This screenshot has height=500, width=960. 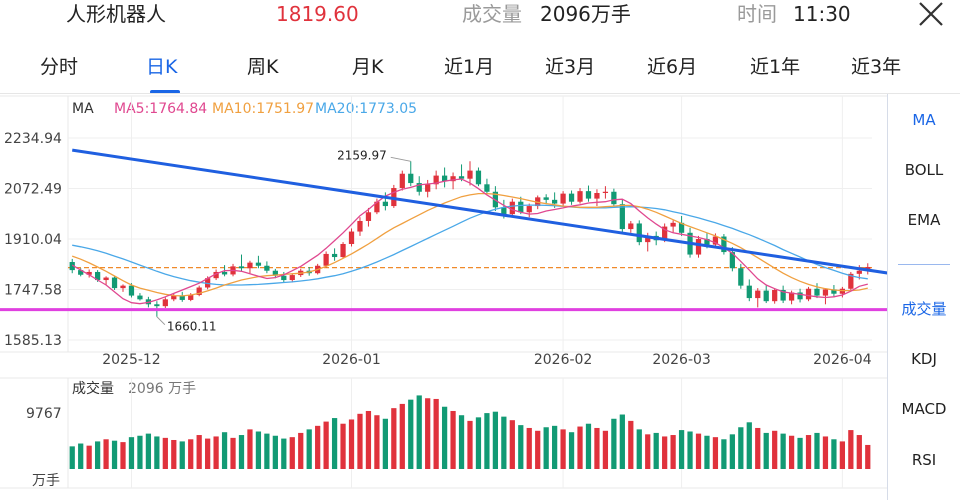 What do you see at coordinates (33, 189) in the screenshot?
I see `y-tick-label: 2072.49` at bounding box center [33, 189].